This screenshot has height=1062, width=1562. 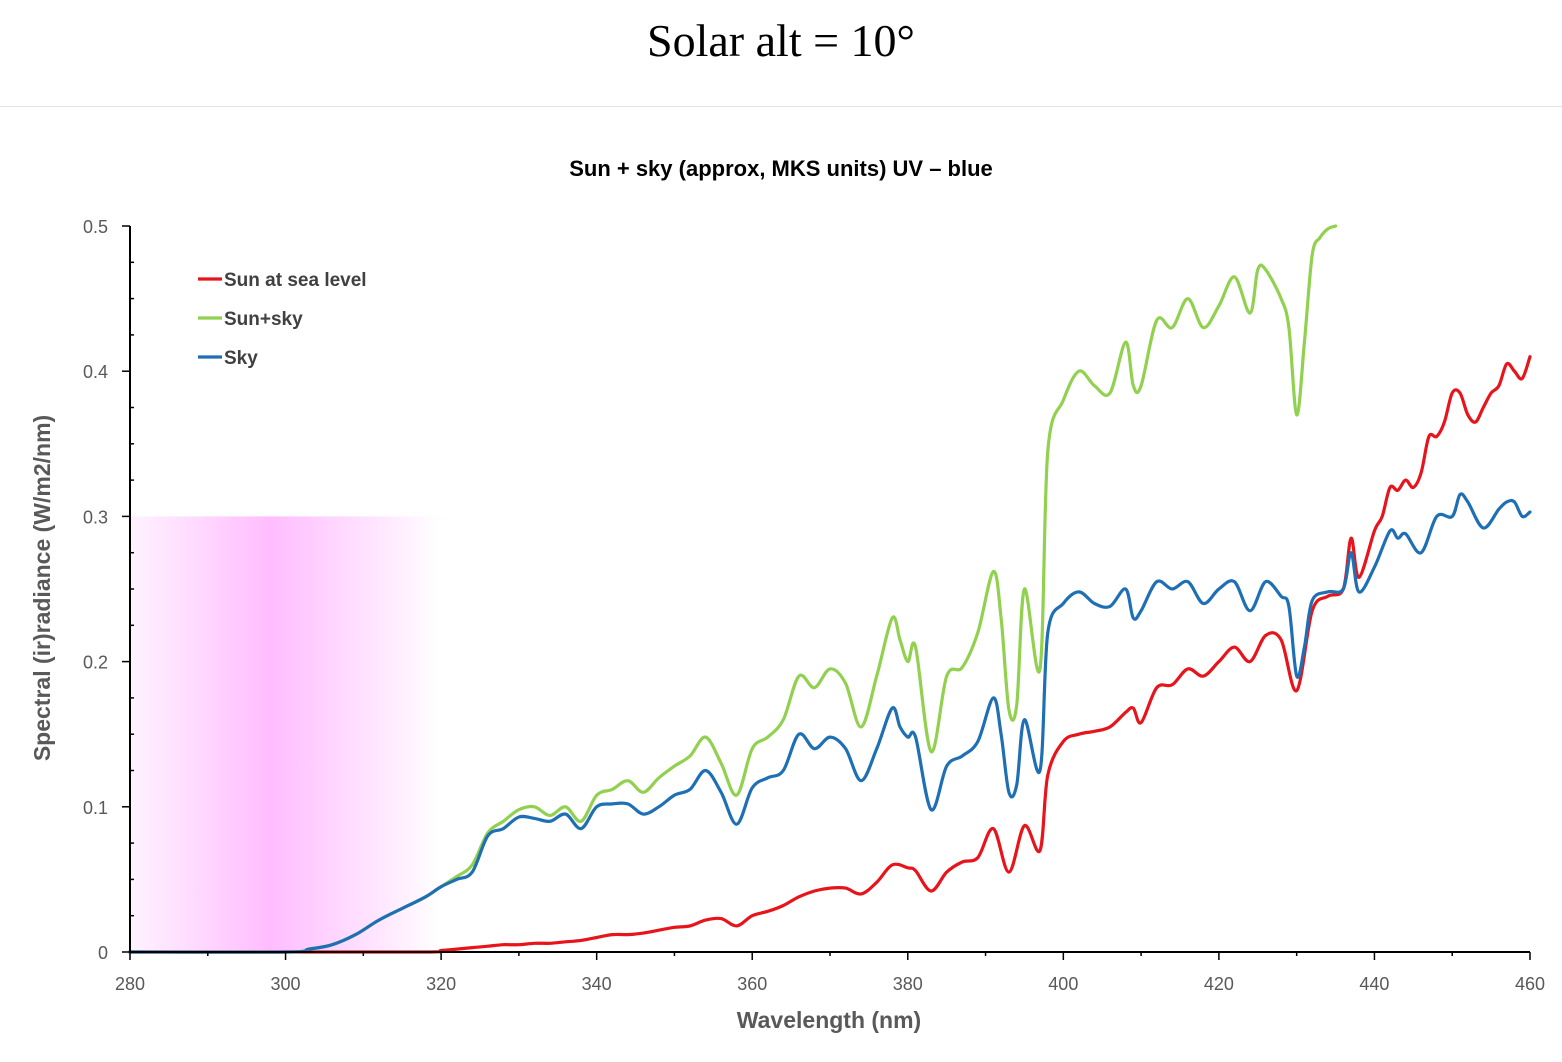 What do you see at coordinates (95, 808) in the screenshot?
I see `y-tick-label: 0.1` at bounding box center [95, 808].